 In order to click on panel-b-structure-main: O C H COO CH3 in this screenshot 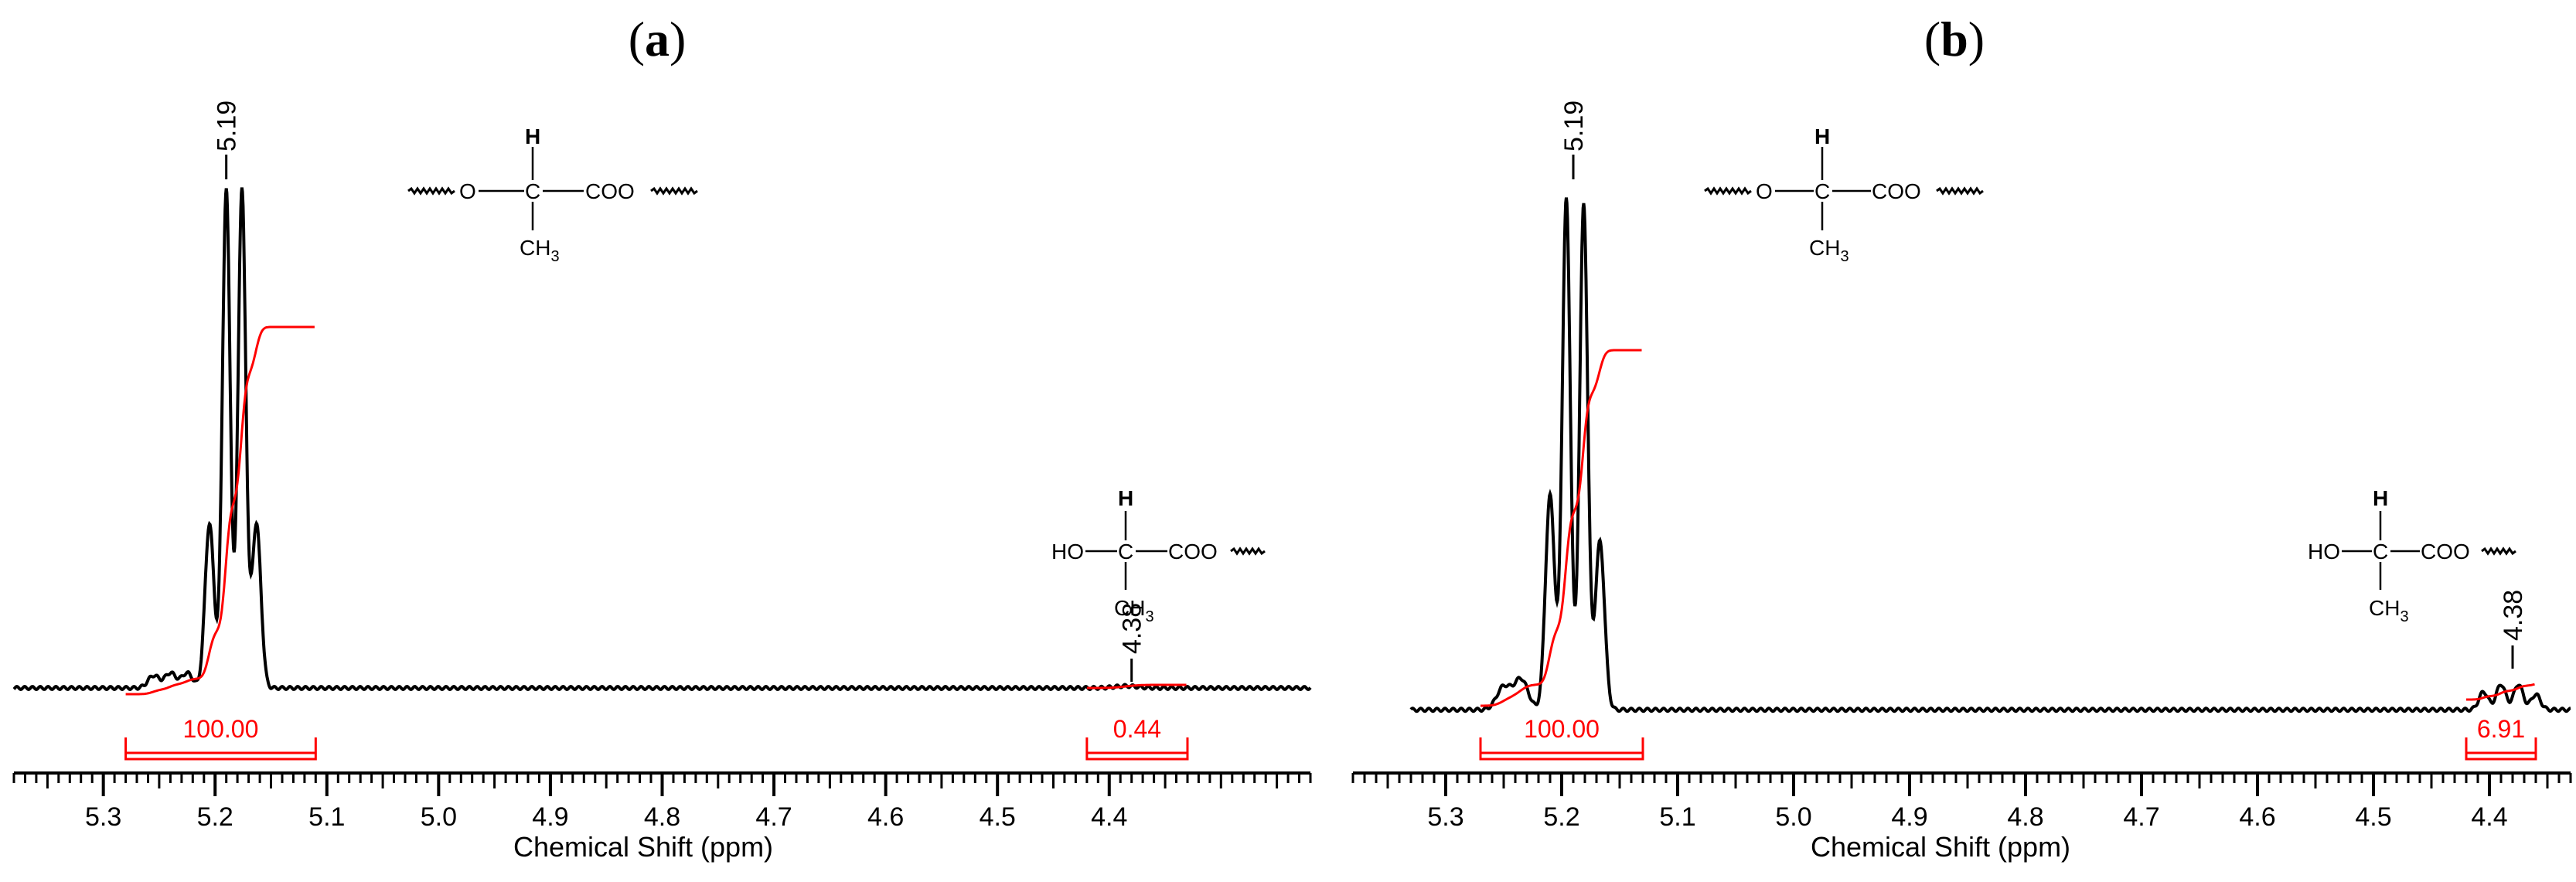, I will do `click(1844, 194)`.